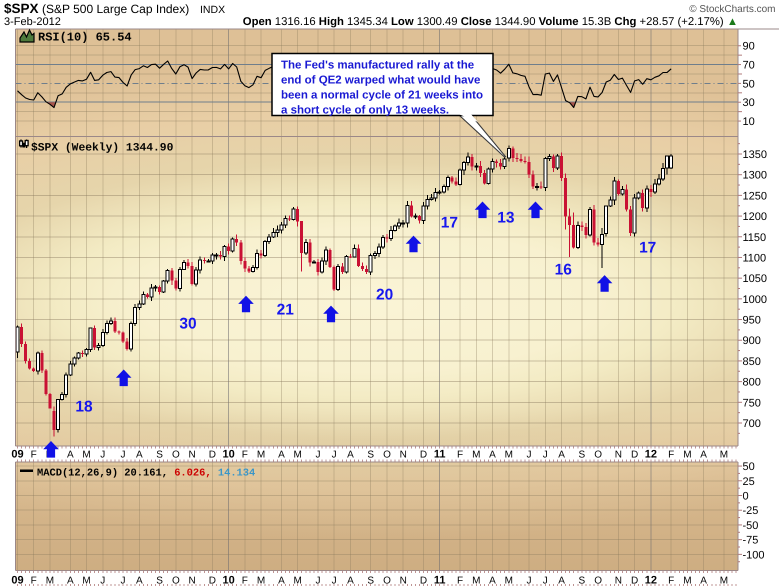 This screenshot has width=780, height=586. I want to click on svg-text: INDX, so click(212, 10).